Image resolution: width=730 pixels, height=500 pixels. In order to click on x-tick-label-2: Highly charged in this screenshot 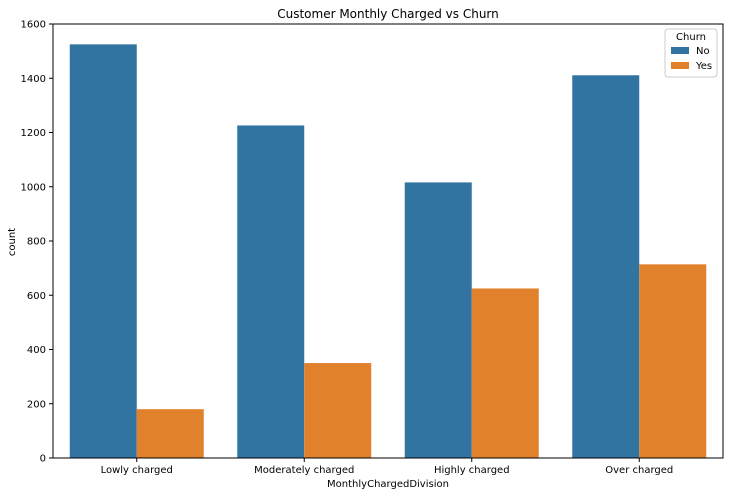, I will do `click(472, 470)`.